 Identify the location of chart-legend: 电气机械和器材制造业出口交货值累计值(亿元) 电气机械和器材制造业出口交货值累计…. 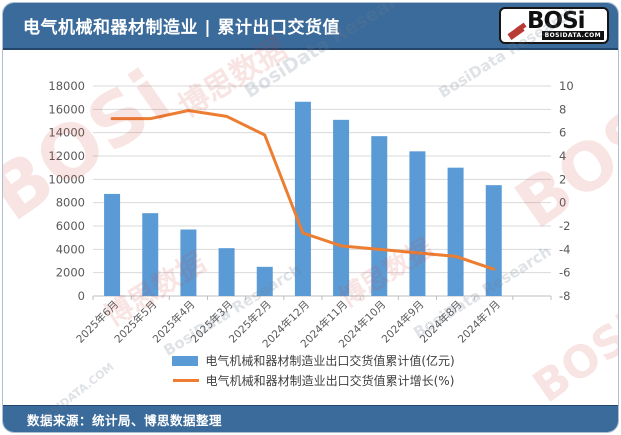
(310, 370).